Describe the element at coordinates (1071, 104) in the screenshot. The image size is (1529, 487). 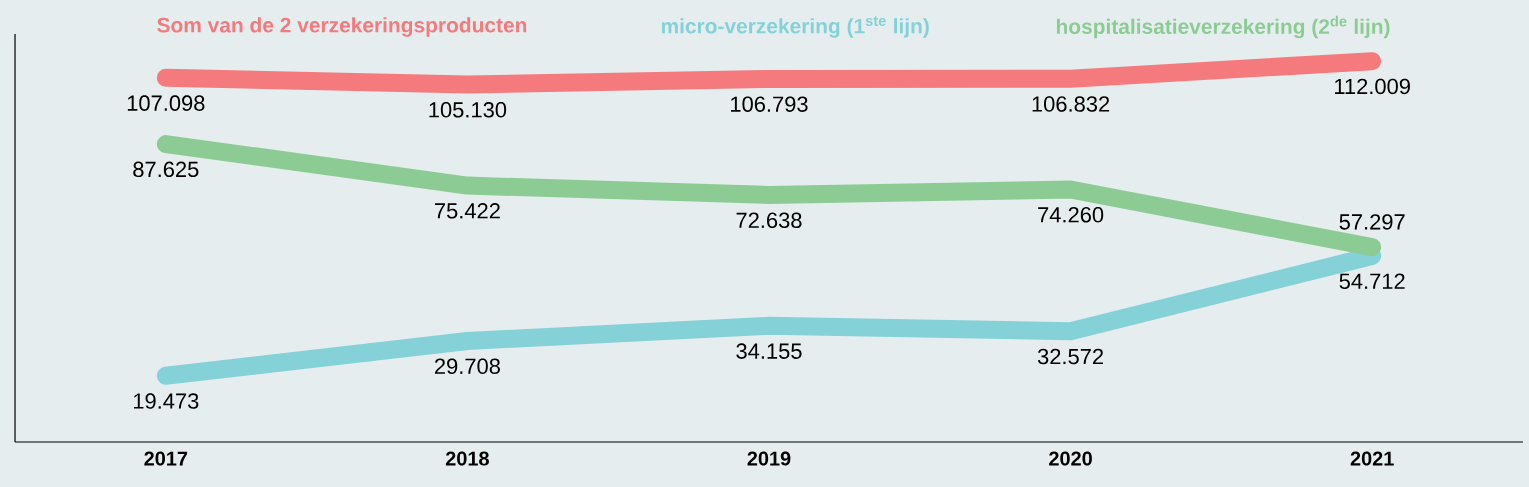
I see `data-label: 106.832` at that location.